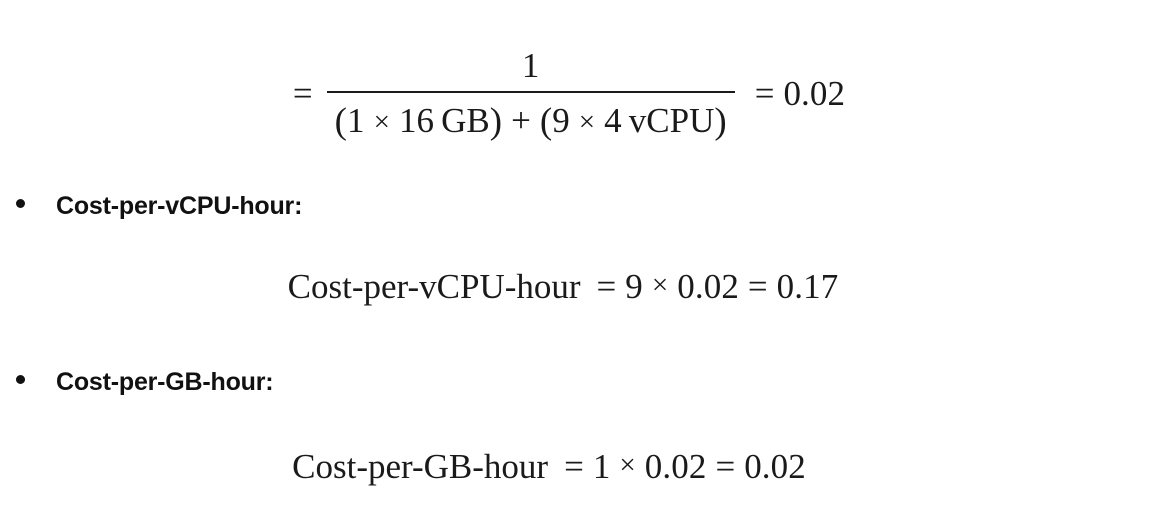  Describe the element at coordinates (757, 286) in the screenshot. I see `vcpu-equals-2: =` at that location.